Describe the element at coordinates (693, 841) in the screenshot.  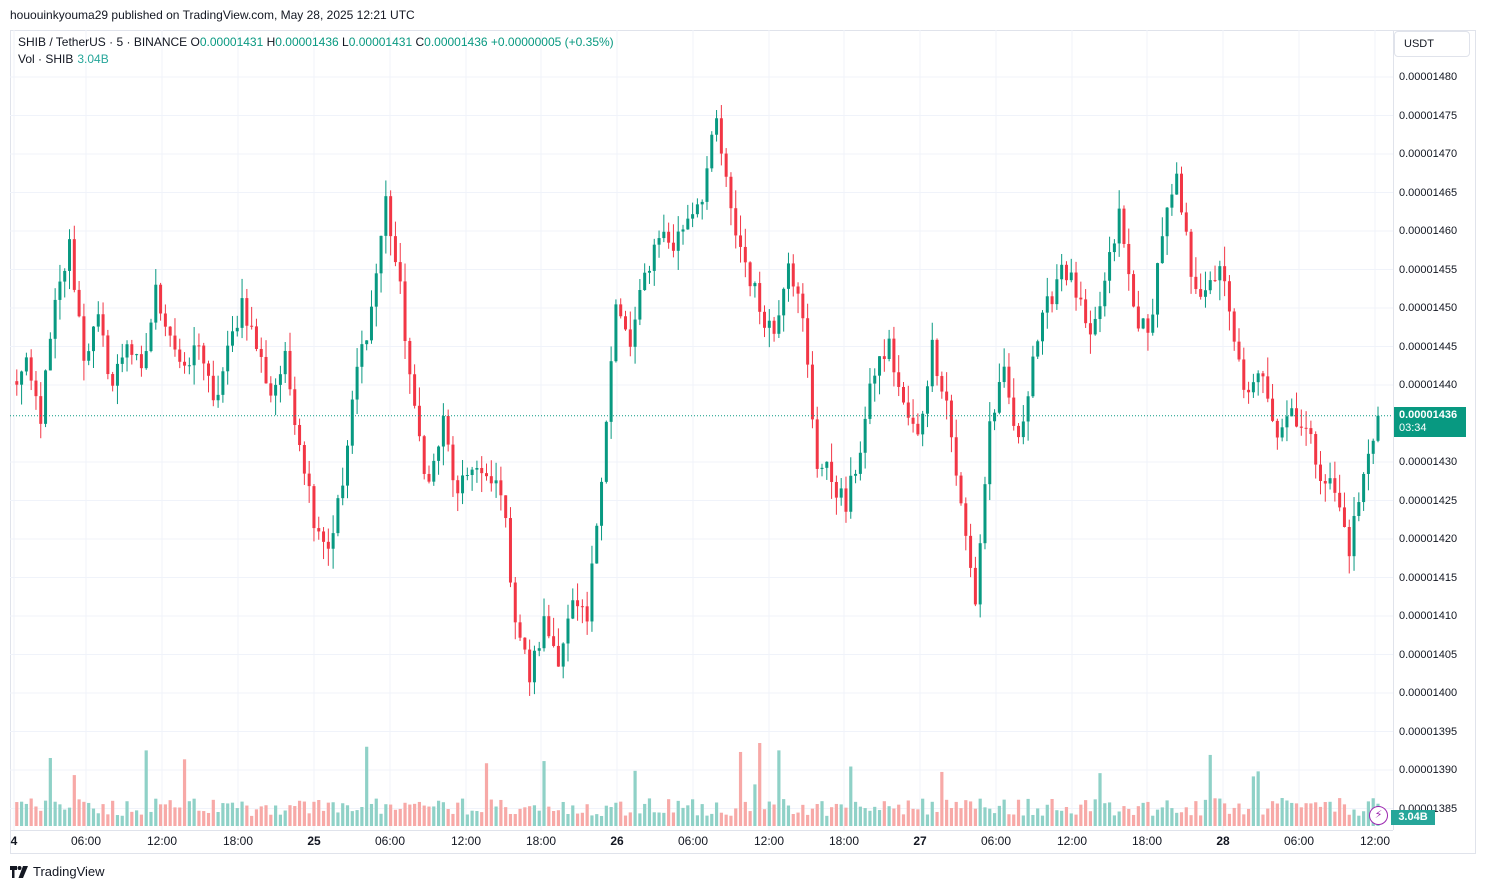
I see `time-tick-label: 06:00` at that location.